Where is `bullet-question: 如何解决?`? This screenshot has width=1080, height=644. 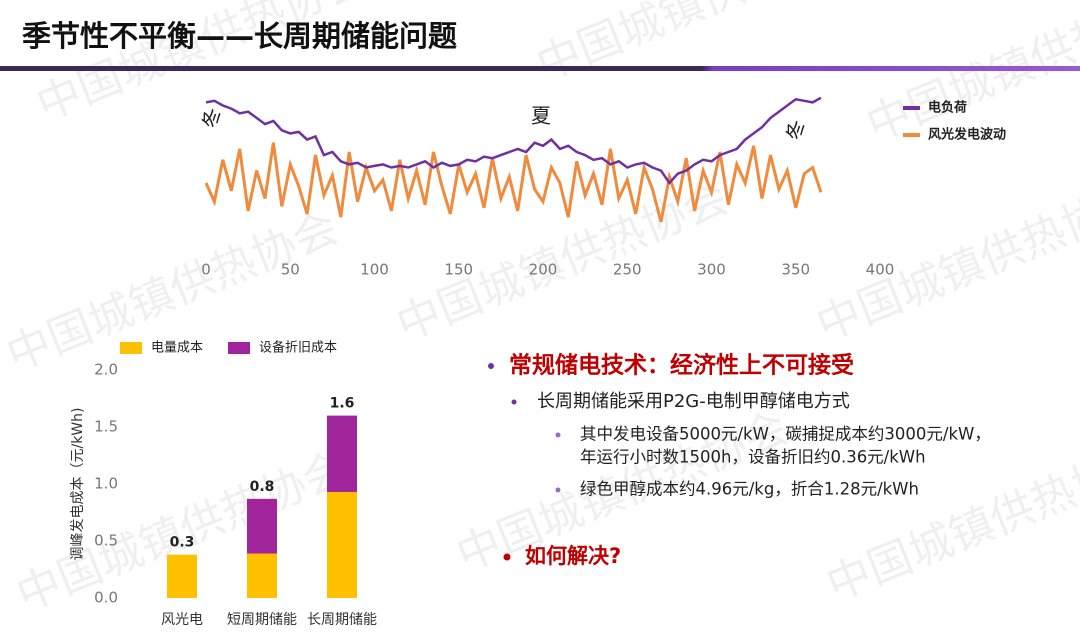
bullet-question: 如何解决? is located at coordinates (573, 556).